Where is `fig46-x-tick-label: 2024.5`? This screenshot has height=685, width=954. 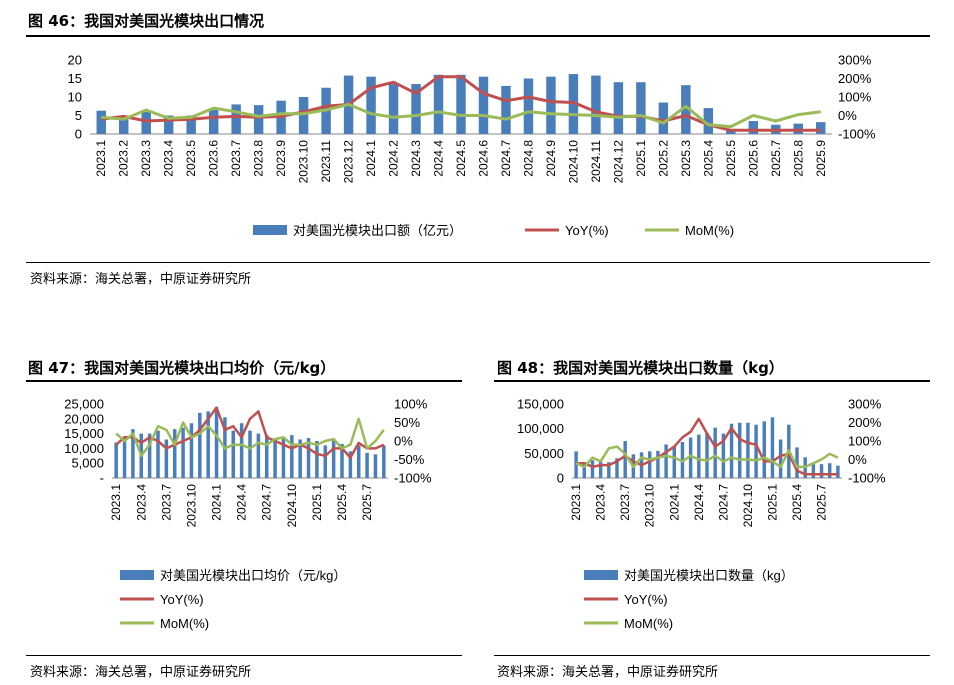 fig46-x-tick-label: 2024.5 is located at coordinates (461, 158).